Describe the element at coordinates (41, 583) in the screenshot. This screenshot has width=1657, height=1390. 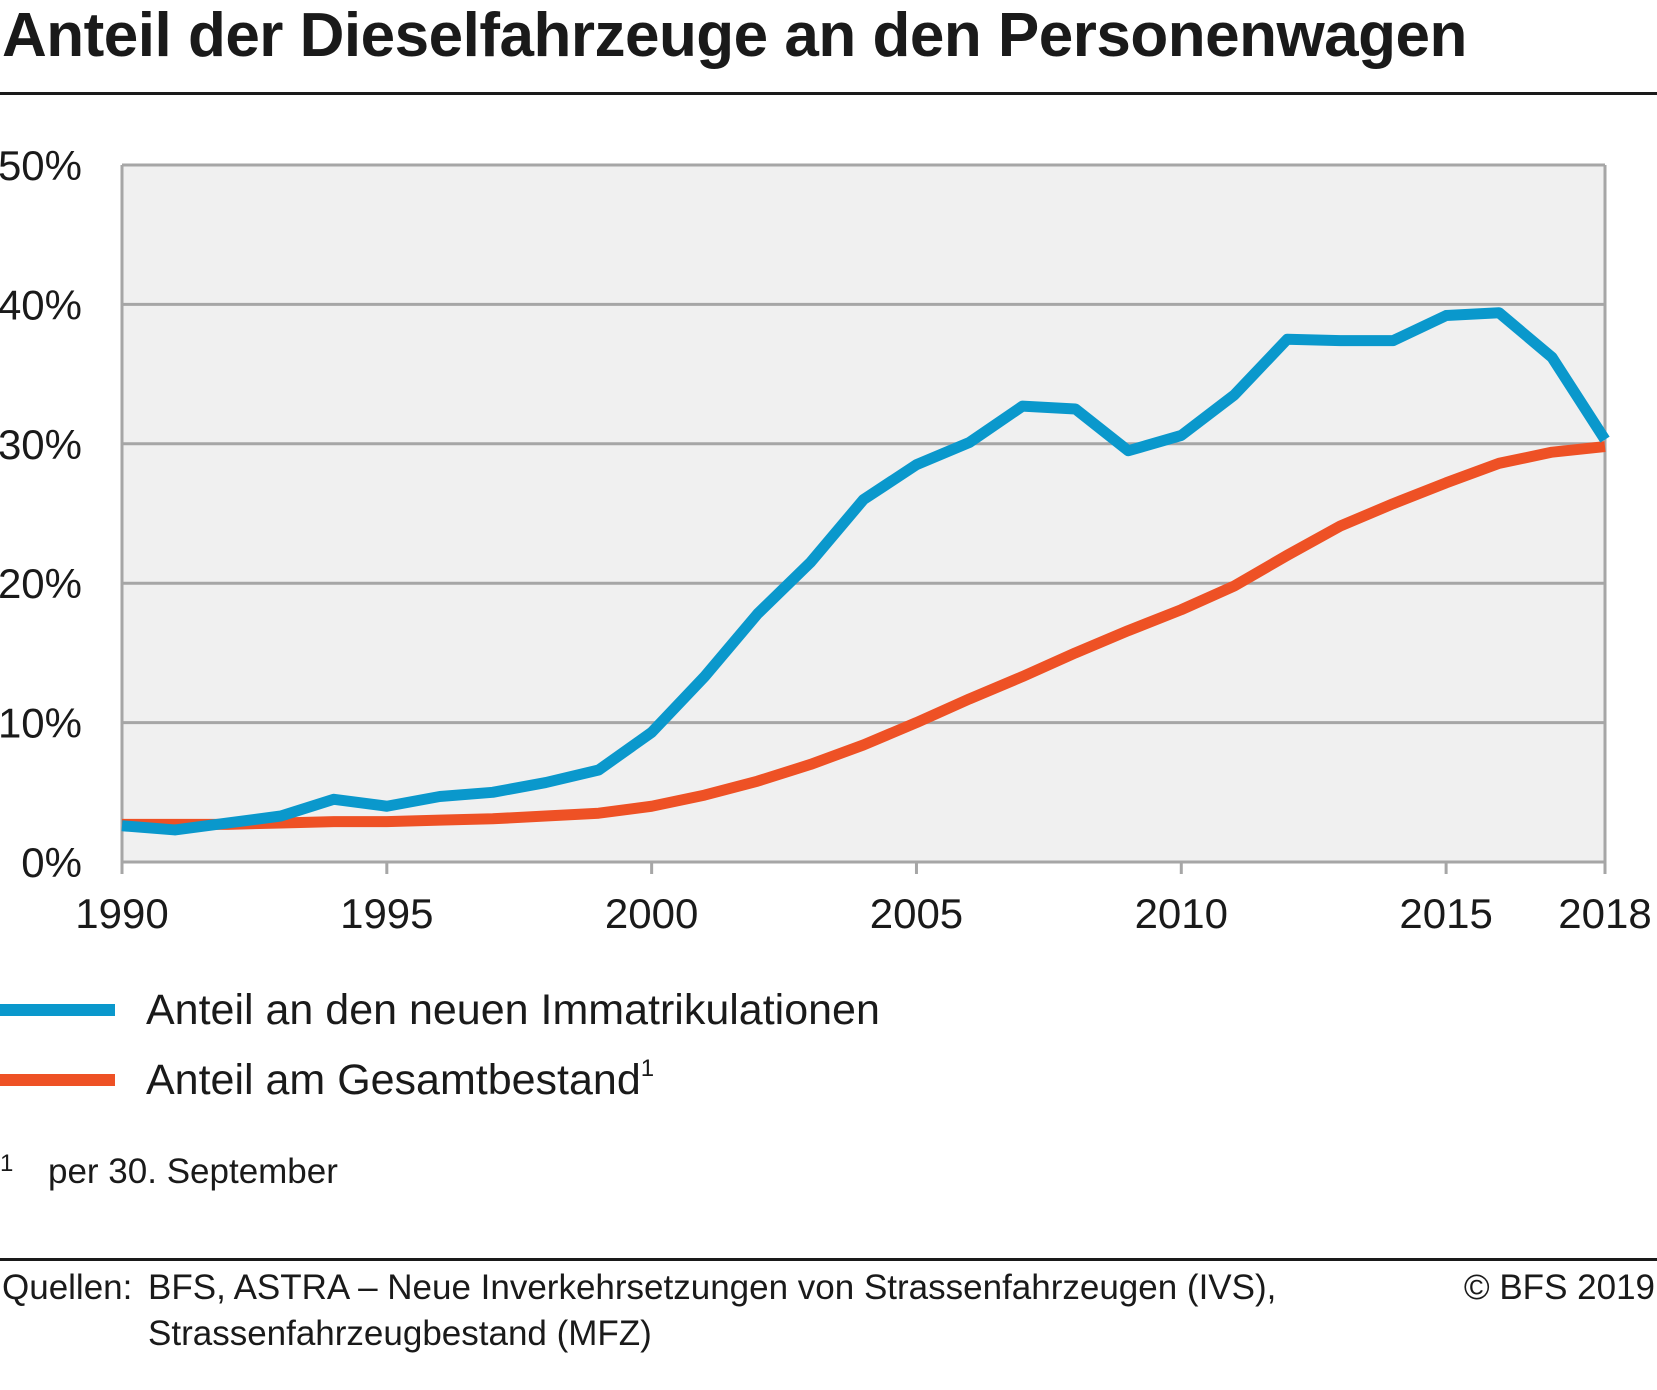
I see `y-tick-label: 20%` at that location.